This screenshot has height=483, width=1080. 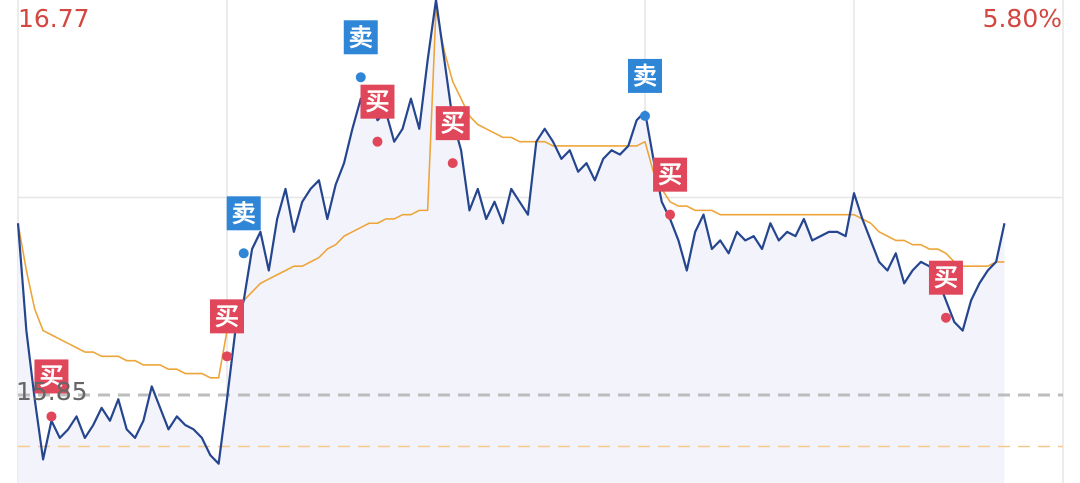 I want to click on y-tick-label: 15.85, so click(x=52, y=391).